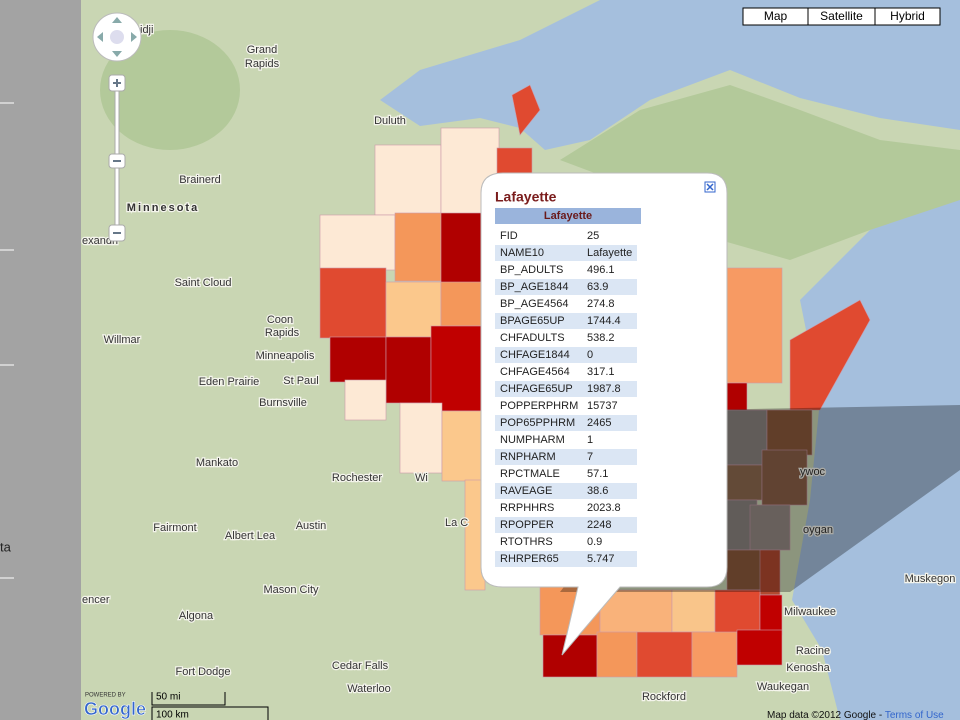 The height and width of the screenshot is (720, 960). What do you see at coordinates (115, 708) in the screenshot?
I see `google-logo: Google` at bounding box center [115, 708].